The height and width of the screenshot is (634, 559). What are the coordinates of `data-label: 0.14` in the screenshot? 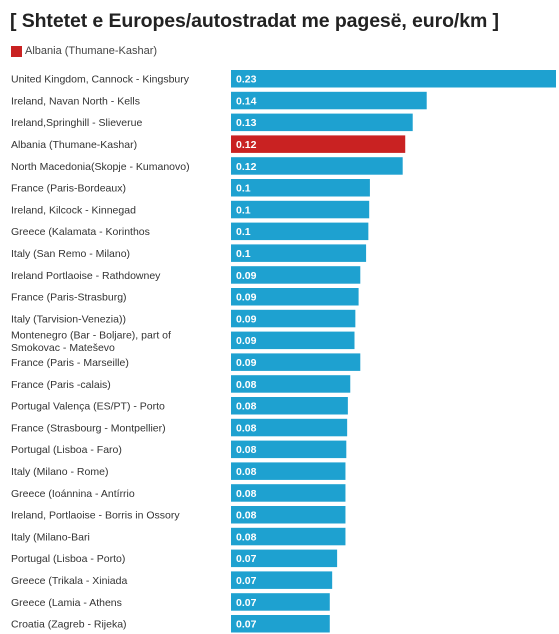 It's located at (246, 101).